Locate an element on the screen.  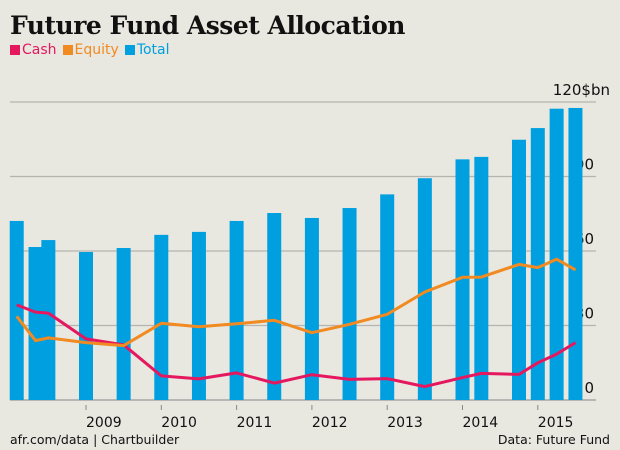
legend-cash: Cash is located at coordinates (33, 50).